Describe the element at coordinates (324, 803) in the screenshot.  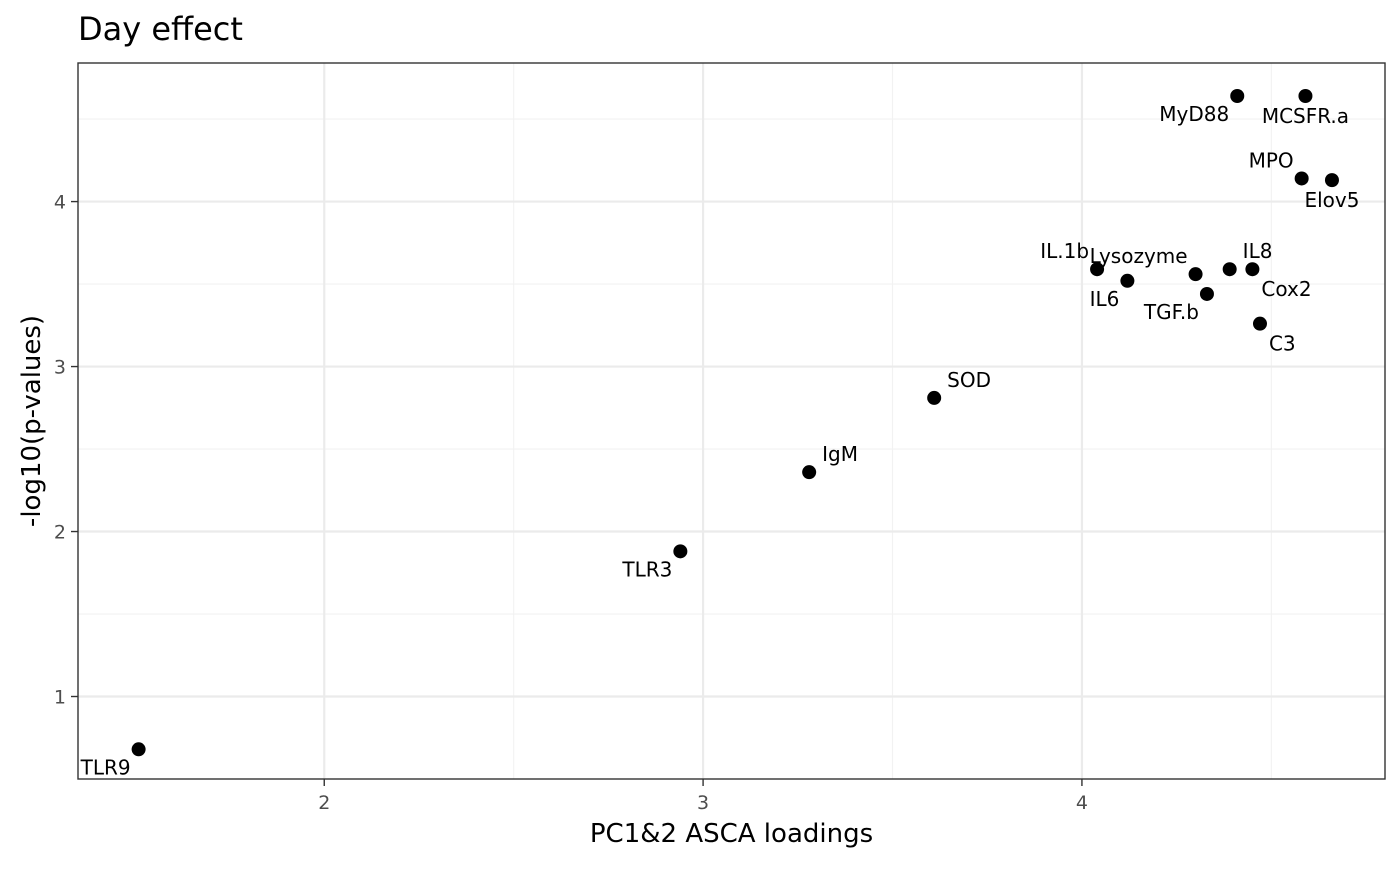
I see `x-tick-label: 2` at that location.